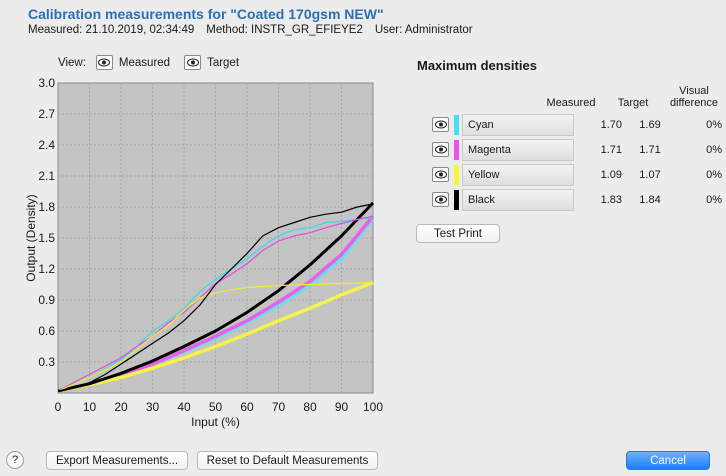 This screenshot has width=726, height=476. I want to click on measured-value: 1.09, so click(611, 175).